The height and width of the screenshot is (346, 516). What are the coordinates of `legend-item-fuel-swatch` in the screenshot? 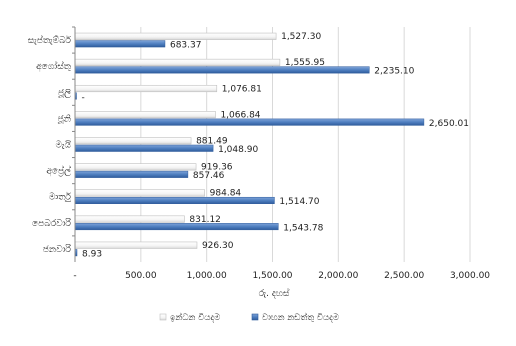 It's located at (163, 317).